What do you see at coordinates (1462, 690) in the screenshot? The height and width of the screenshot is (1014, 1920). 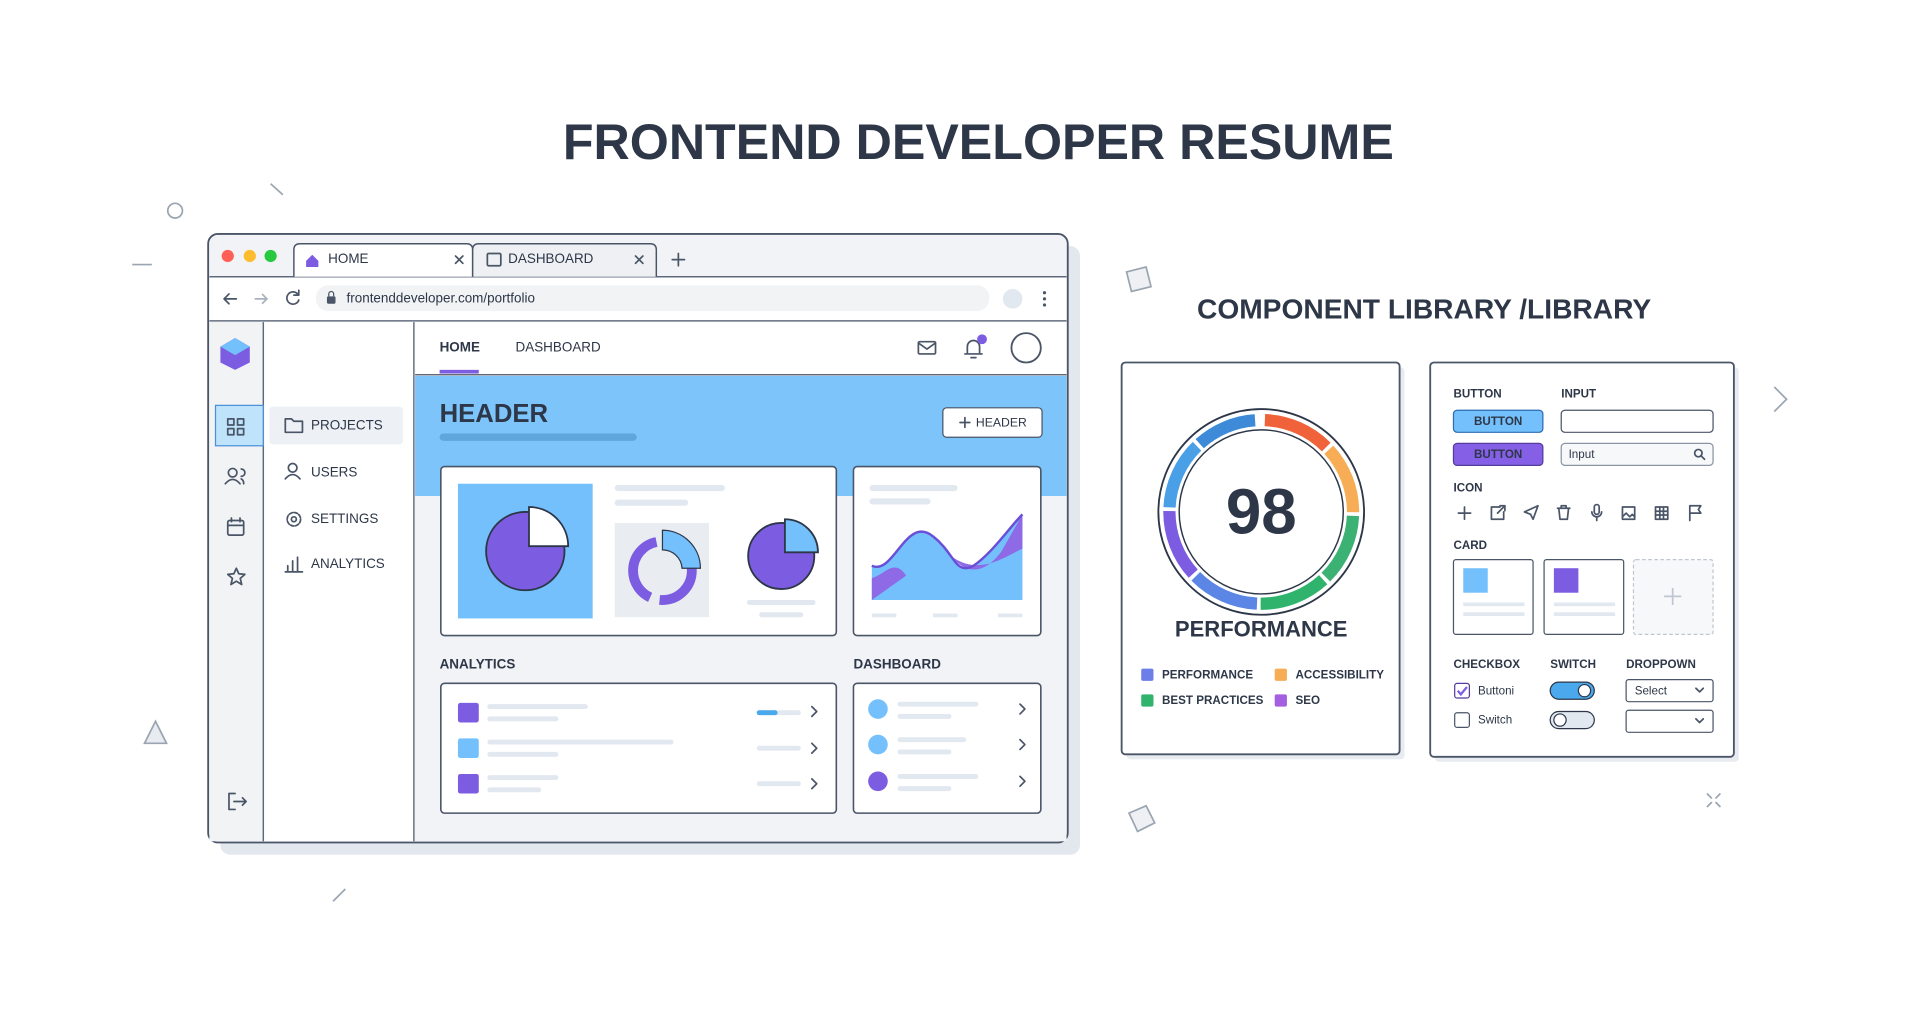 I see `checkbox-part` at bounding box center [1462, 690].